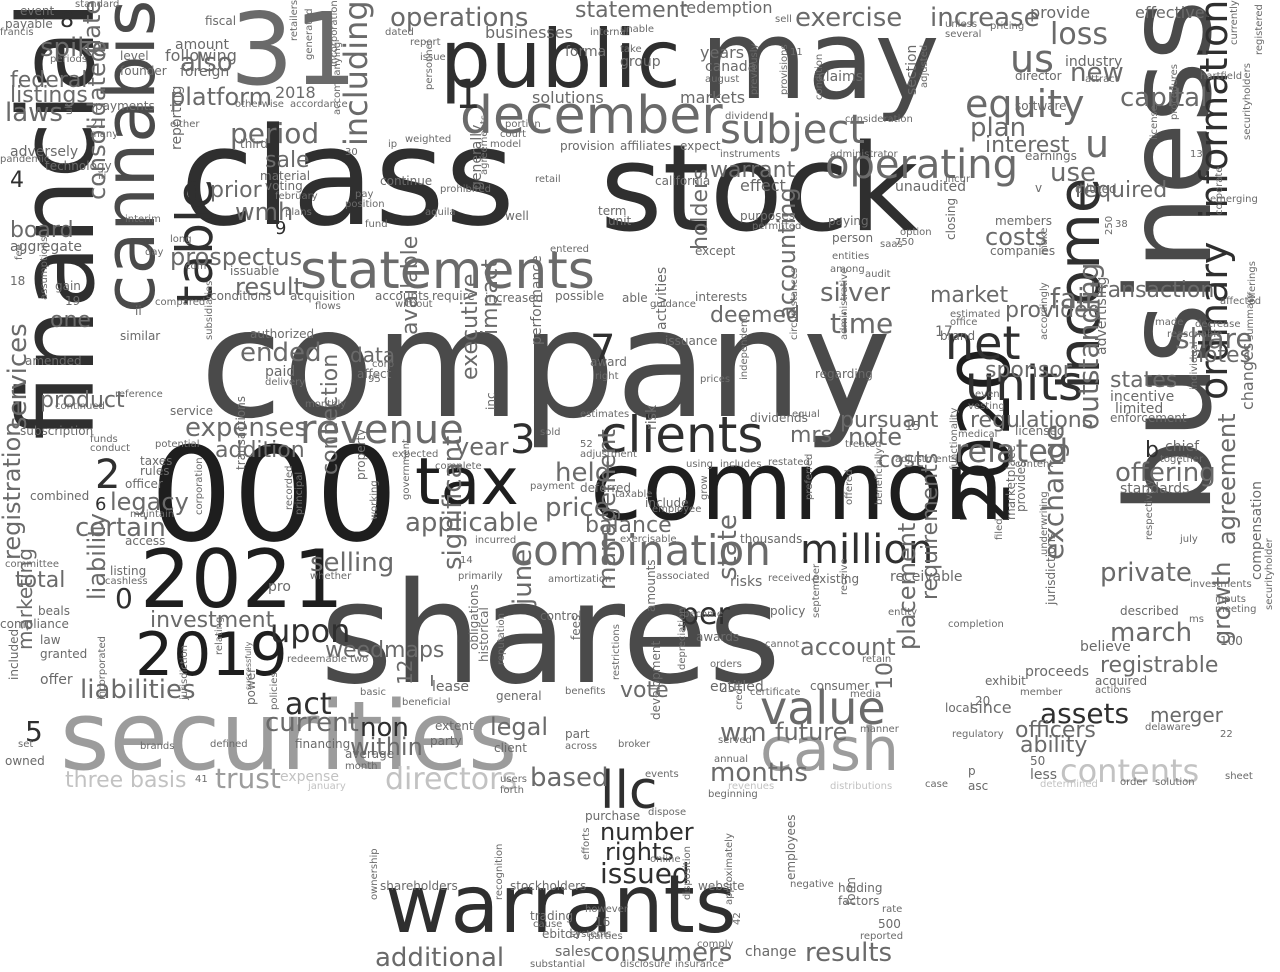 The height and width of the screenshot is (972, 1280). What do you see at coordinates (477, 157) in the screenshot?
I see `word-generally: generally` at bounding box center [477, 157].